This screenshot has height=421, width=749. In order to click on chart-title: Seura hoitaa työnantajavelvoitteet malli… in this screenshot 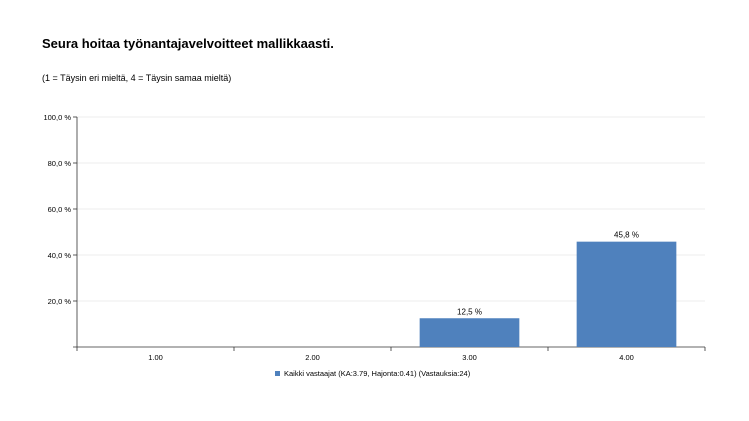, I will do `click(188, 43)`.